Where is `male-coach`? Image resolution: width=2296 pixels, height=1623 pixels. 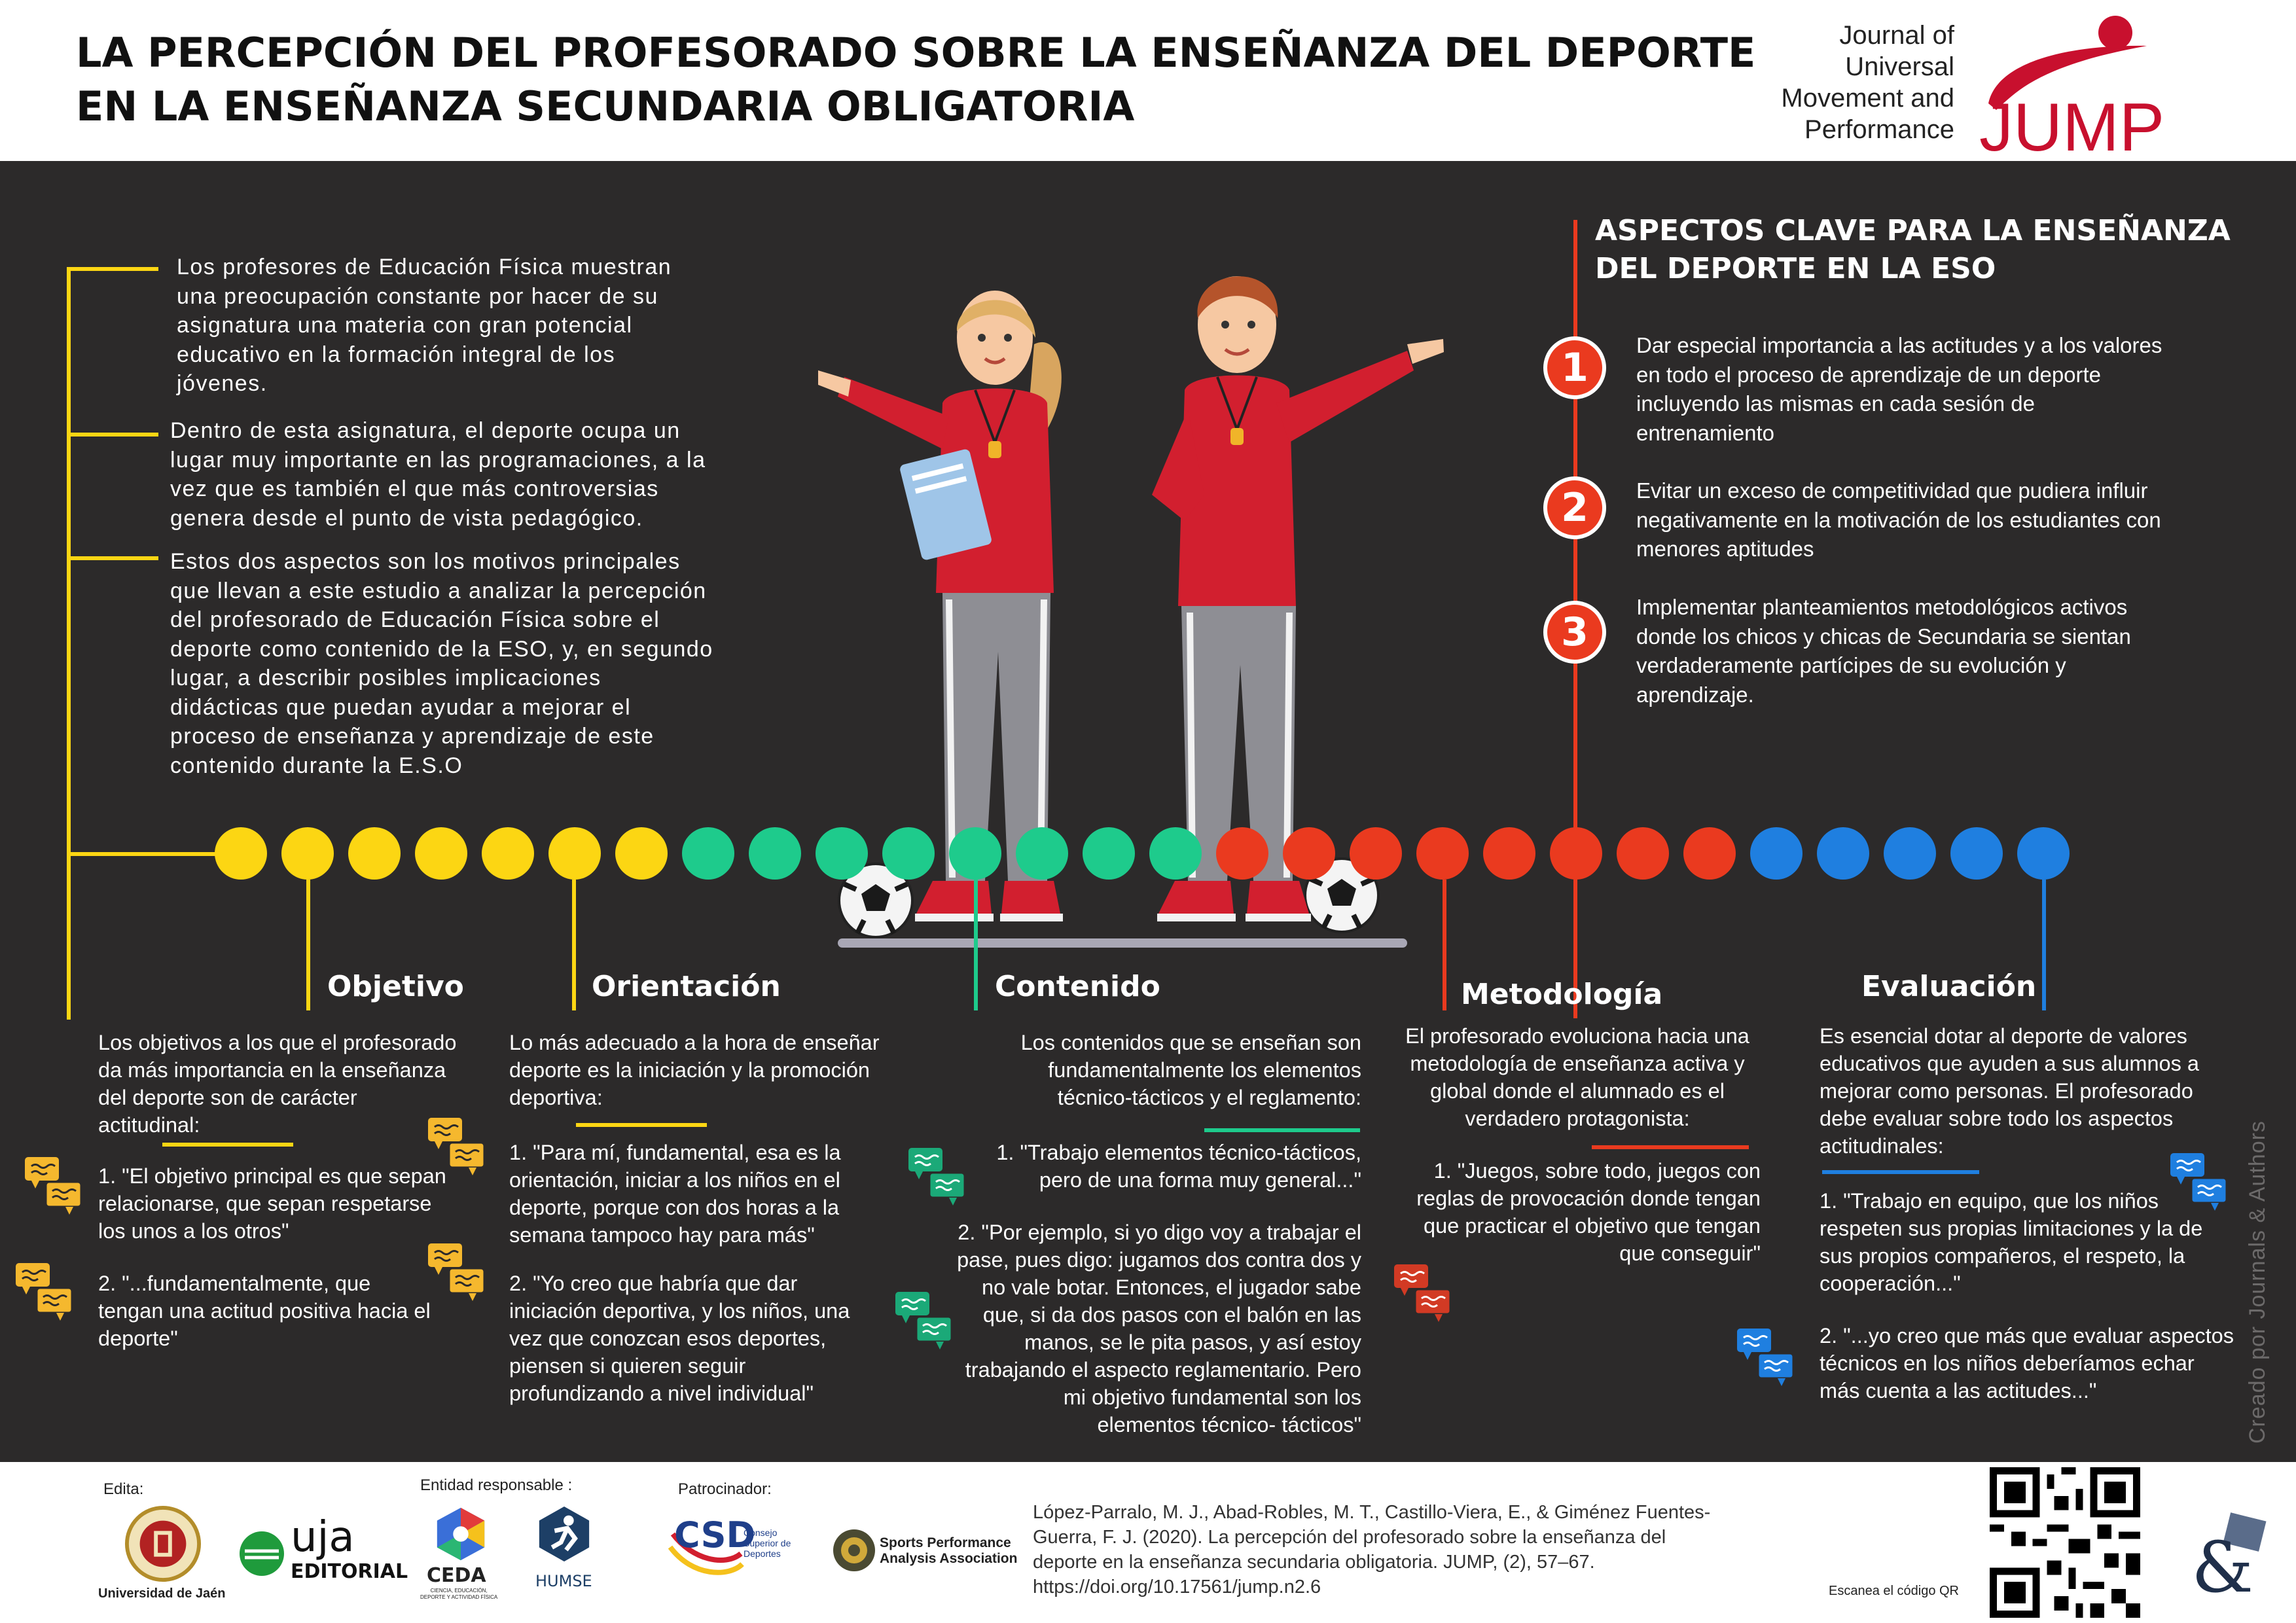 male-coach is located at coordinates (1298, 598).